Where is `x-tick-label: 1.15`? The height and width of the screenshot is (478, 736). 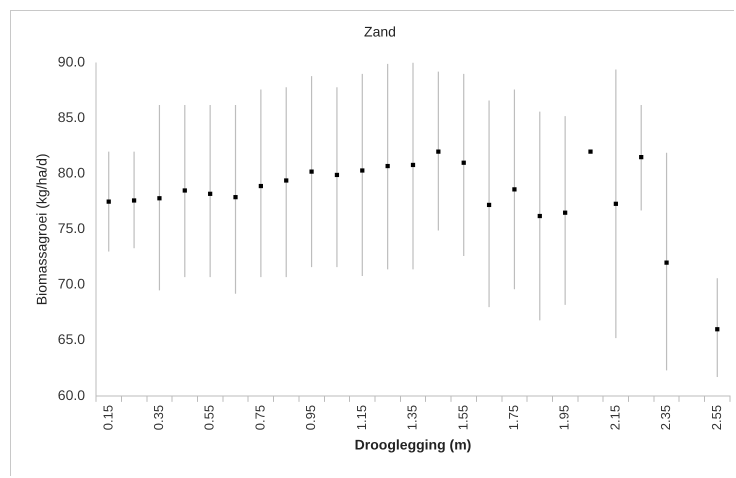
x-tick-label: 1.15 is located at coordinates (361, 417).